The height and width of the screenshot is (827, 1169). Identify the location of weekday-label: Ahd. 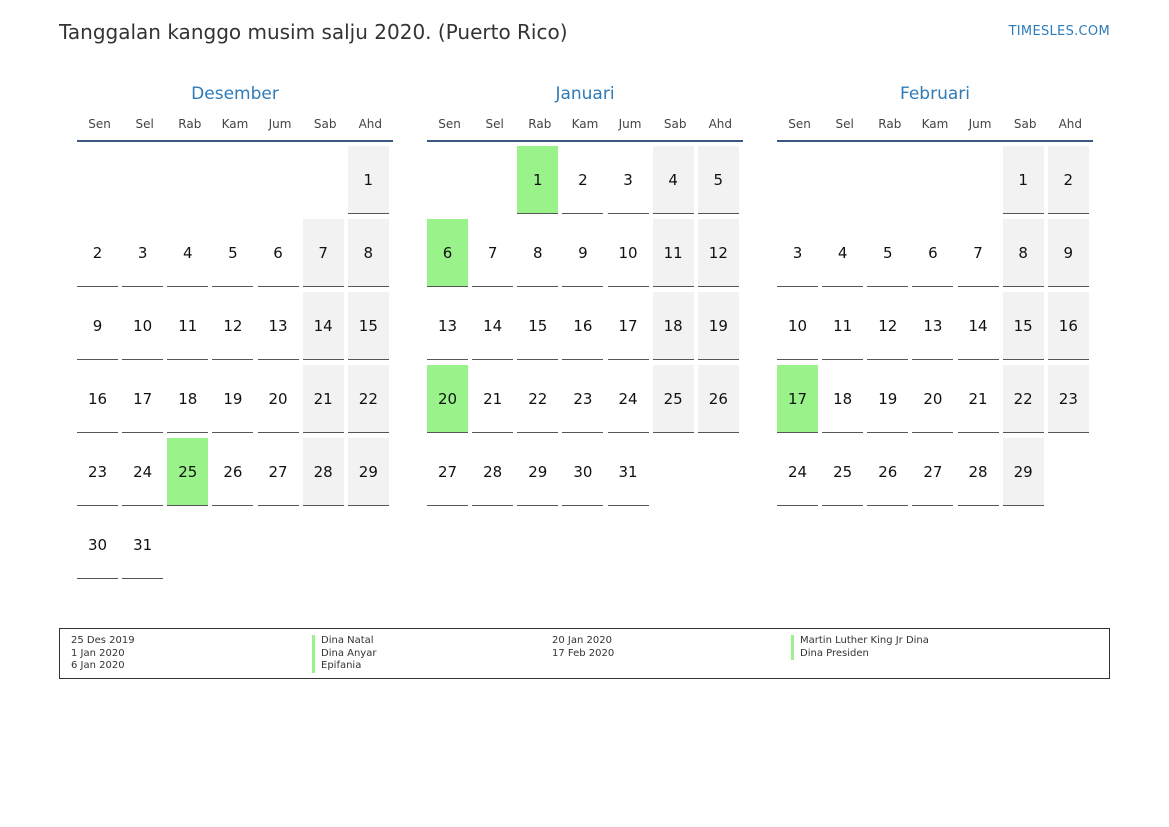
(1070, 124).